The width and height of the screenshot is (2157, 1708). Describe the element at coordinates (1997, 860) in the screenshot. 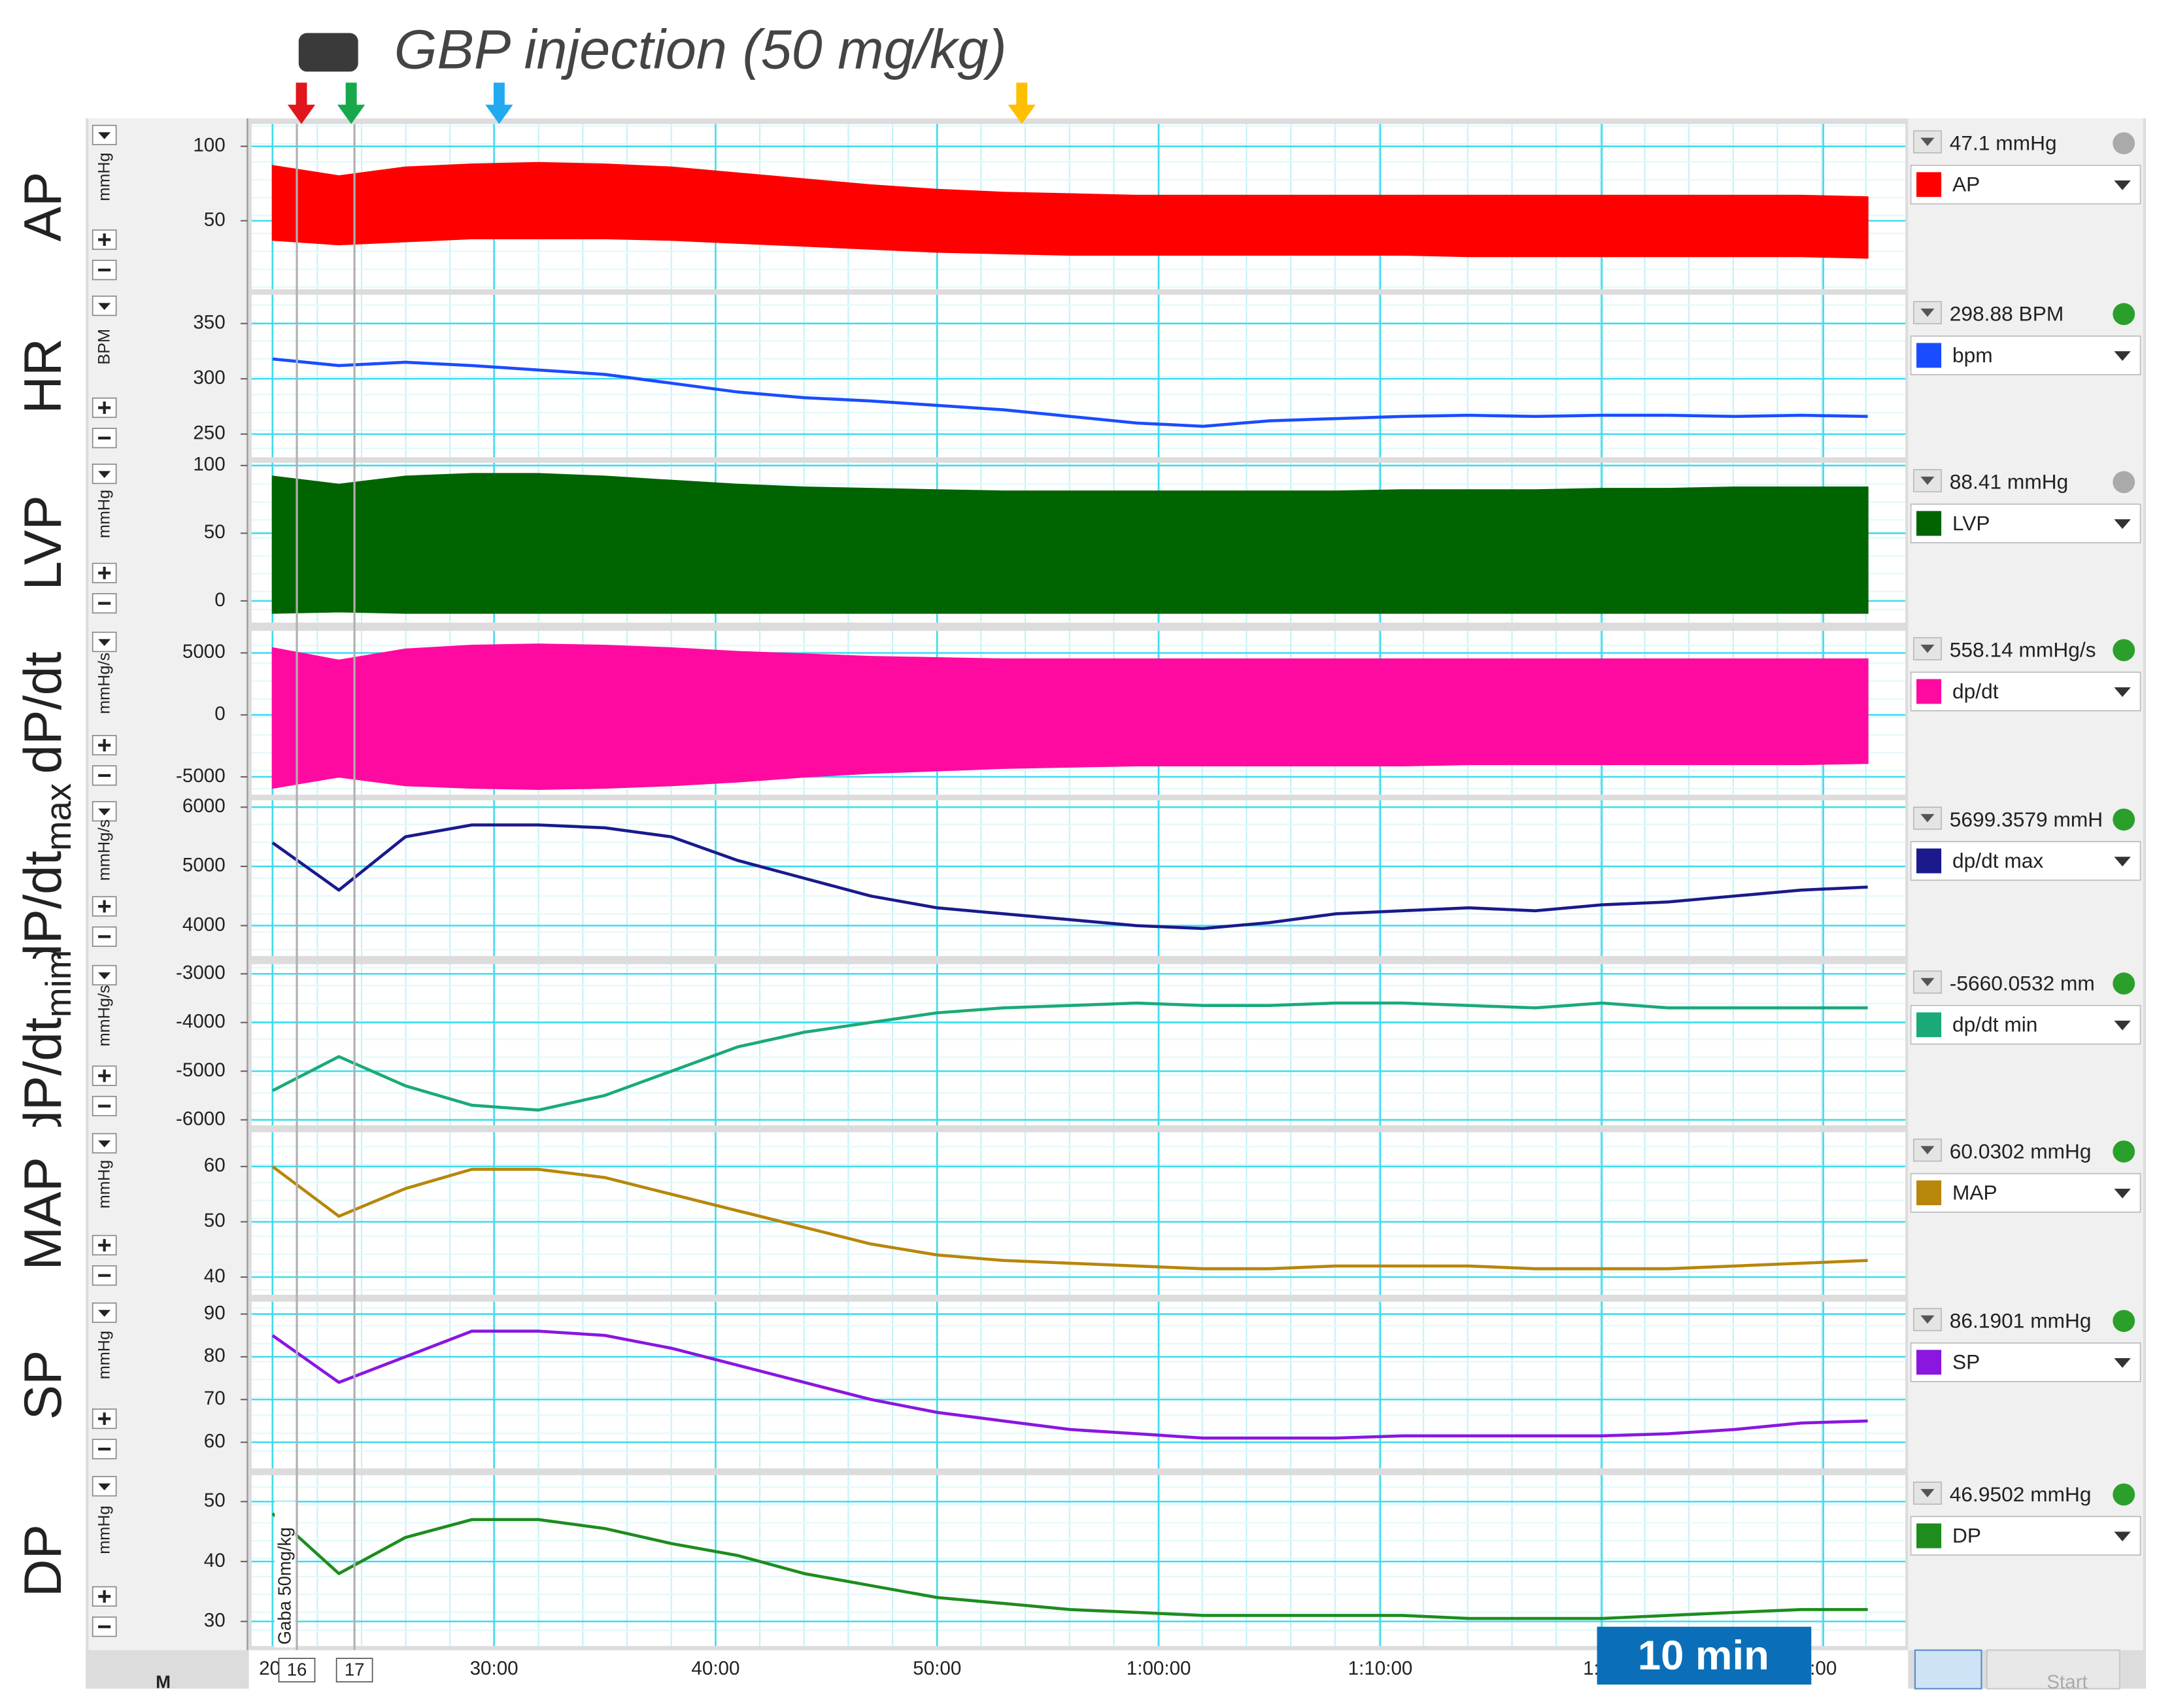

I see `channel-name: dp/dt max` at that location.